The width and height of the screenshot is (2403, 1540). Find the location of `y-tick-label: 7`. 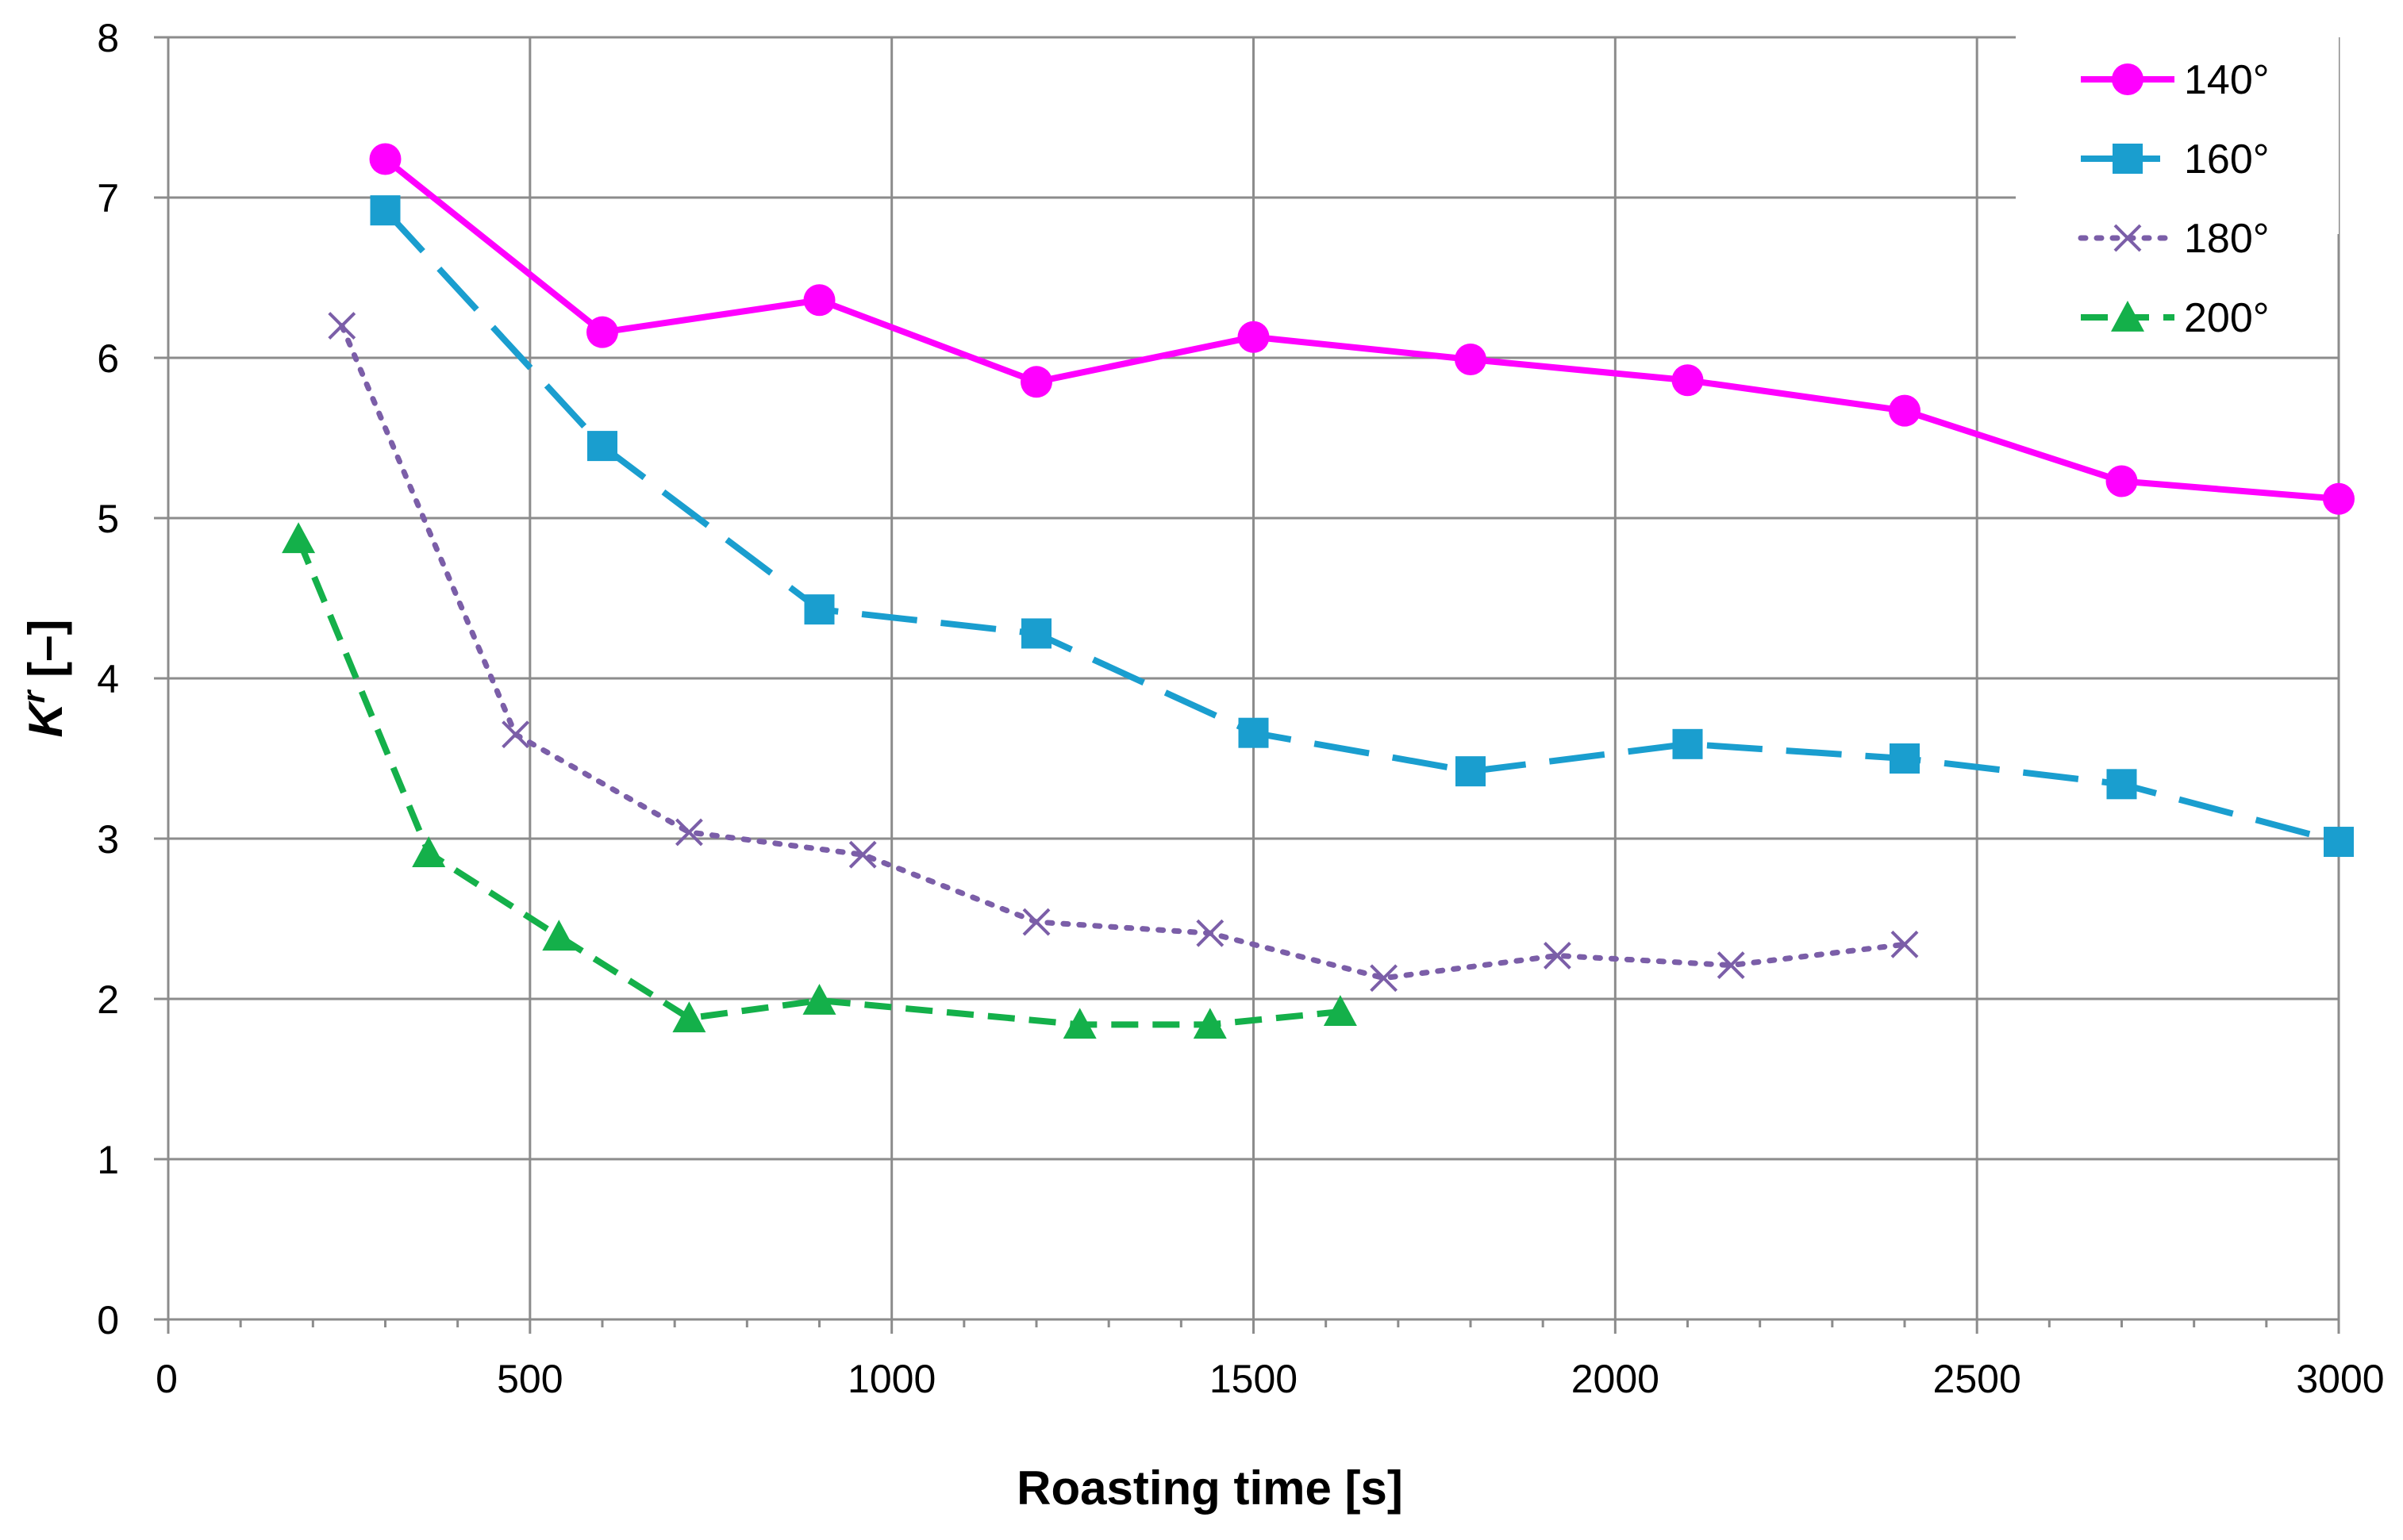

y-tick-label: 7 is located at coordinates (108, 198).